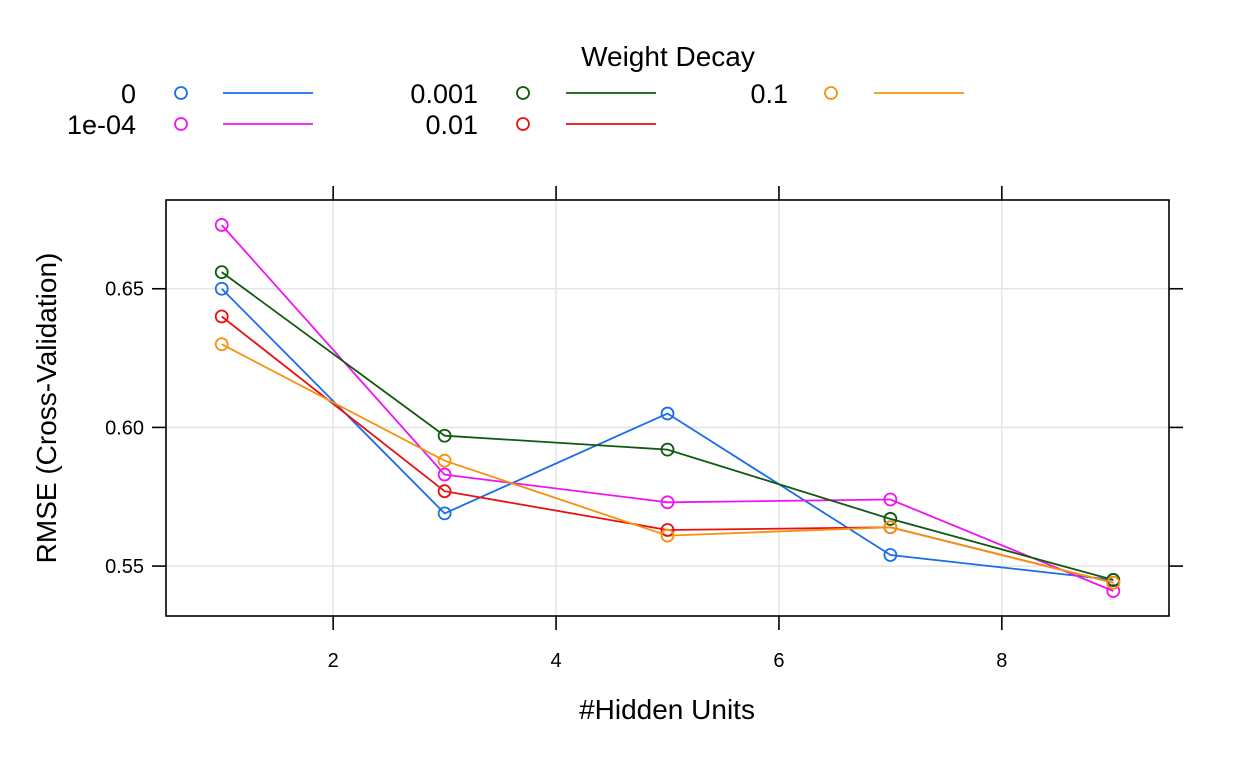 The image size is (1248, 768). I want to click on legend-label-2: 0.001, so click(444, 94).